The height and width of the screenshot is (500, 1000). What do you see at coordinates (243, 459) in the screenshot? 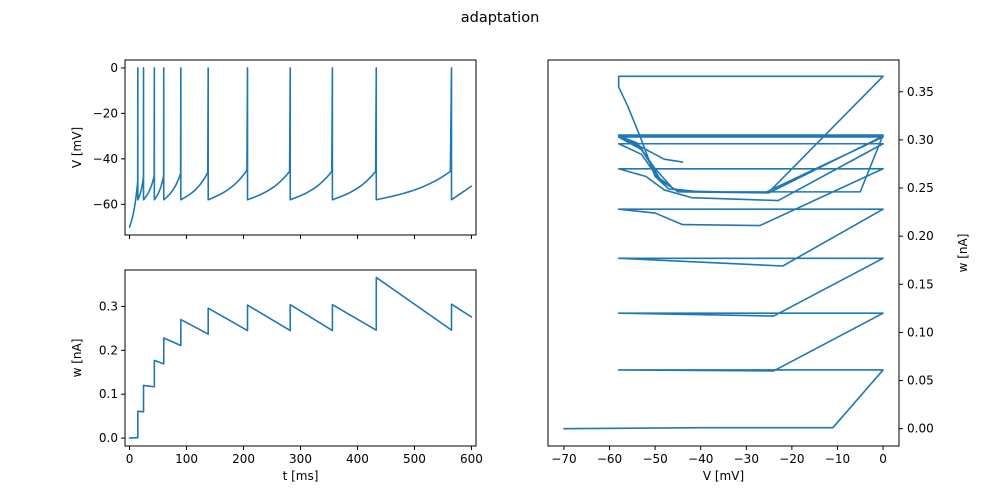
I see `x-tick-label: 200` at bounding box center [243, 459].